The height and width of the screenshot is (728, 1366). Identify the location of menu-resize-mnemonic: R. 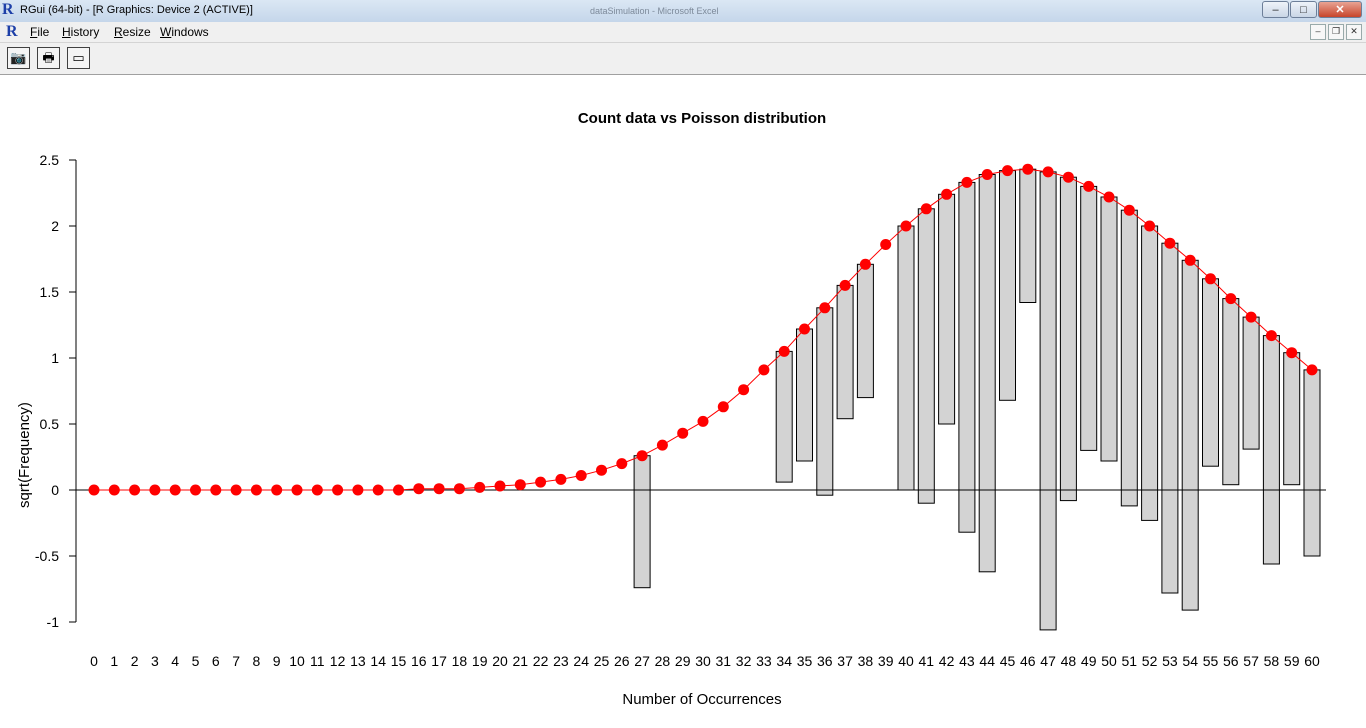
(118, 32).